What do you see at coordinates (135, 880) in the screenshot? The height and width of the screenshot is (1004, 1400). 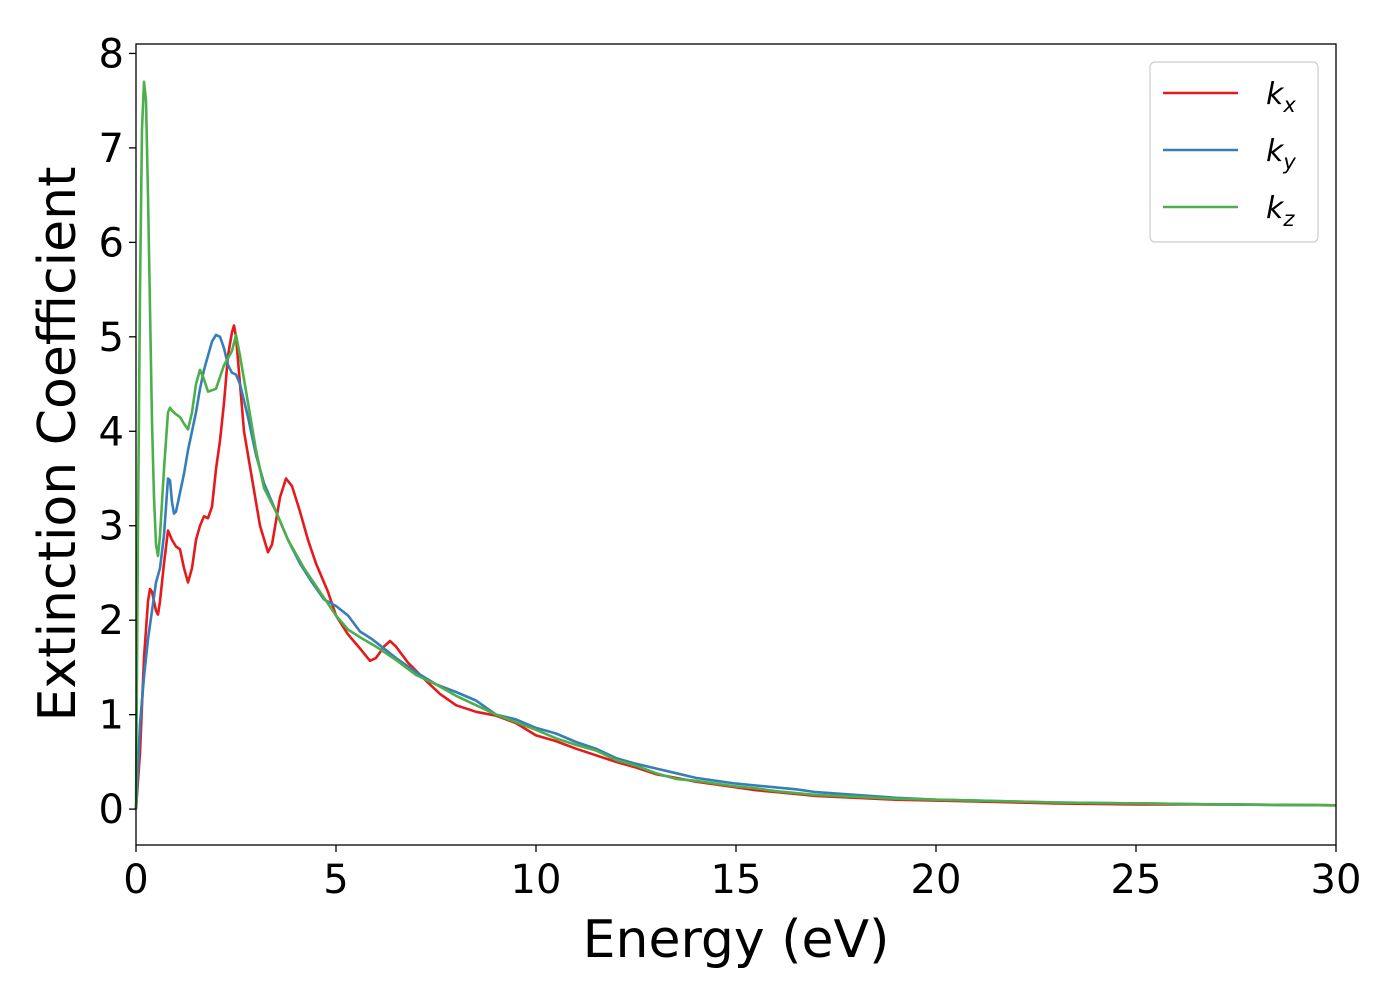 I see `x-tick-label: 0` at bounding box center [135, 880].